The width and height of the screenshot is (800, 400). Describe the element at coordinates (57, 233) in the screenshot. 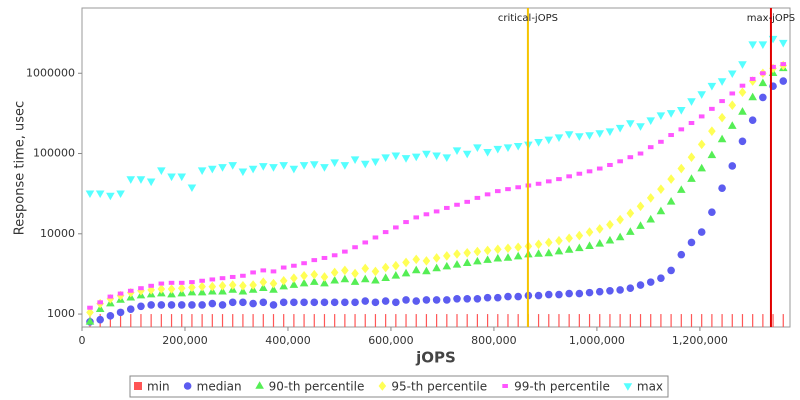

I see `y-tick-label: 10000` at that location.